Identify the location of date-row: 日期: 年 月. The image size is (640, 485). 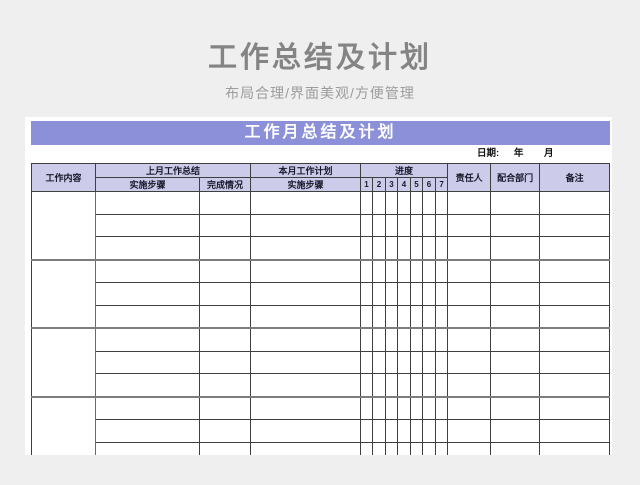
(515, 154).